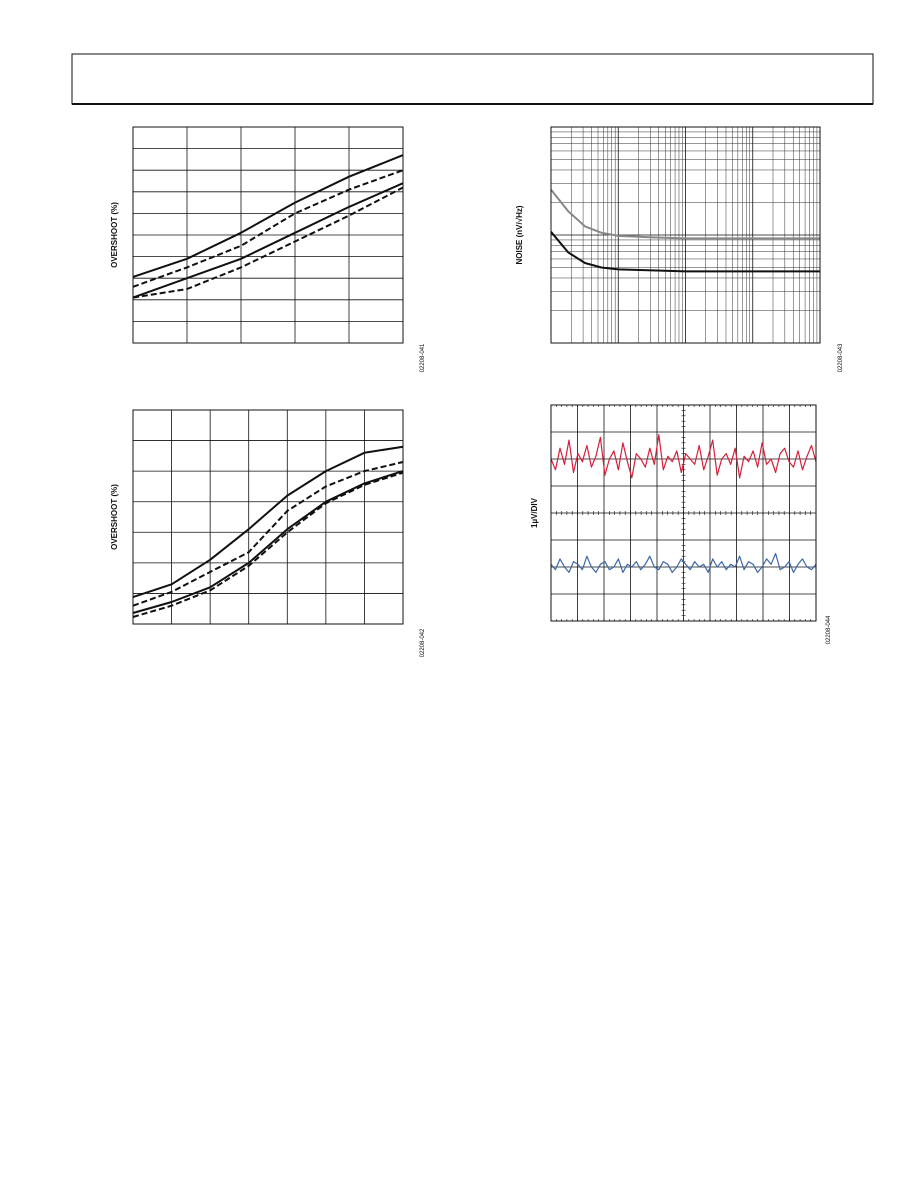 This screenshot has width=918, height=1193. Describe the element at coordinates (829, 629) in the screenshot. I see `figure-code: 02208-044` at that location.